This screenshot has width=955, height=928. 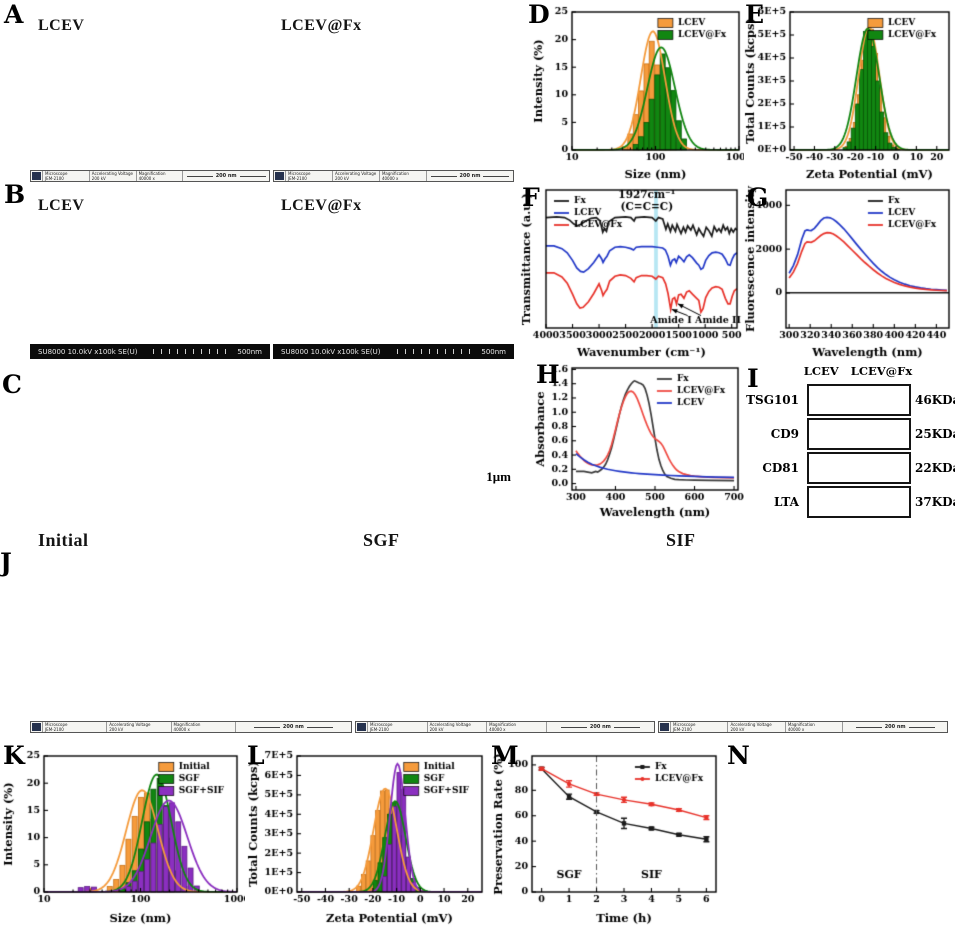 I want to click on chart-D-size-distribution, so click(x=639, y=92).